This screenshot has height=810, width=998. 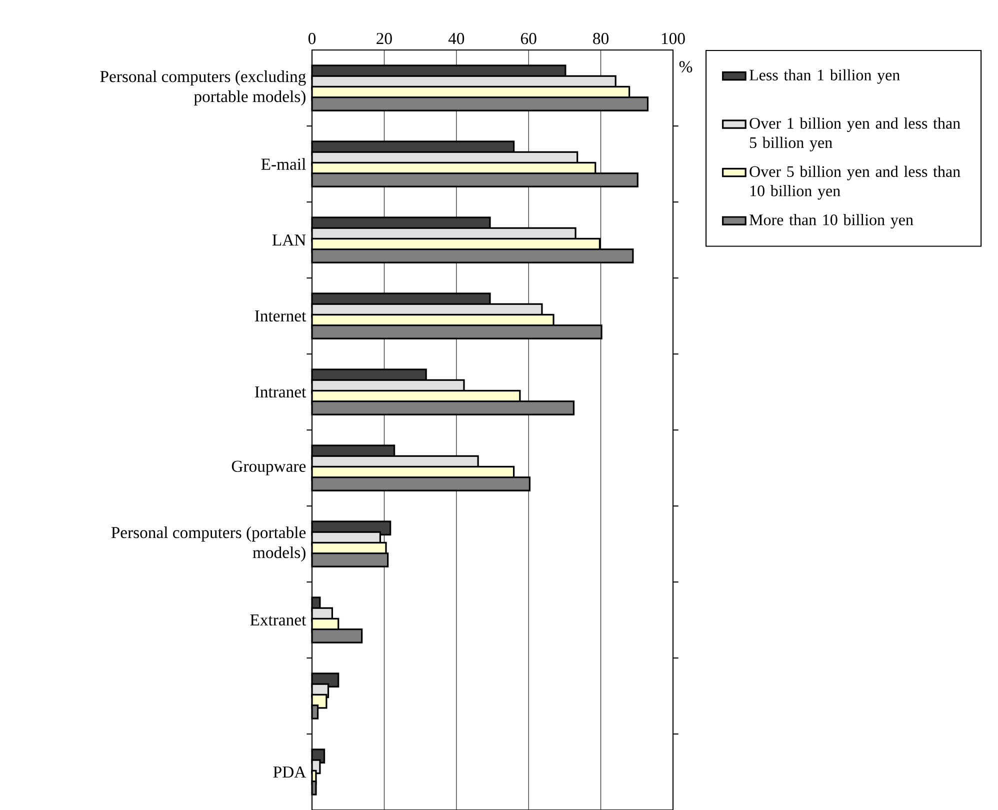 I want to click on legend-label: Over 5 billion yen and less than 10 billion yen, so click(x=855, y=183).